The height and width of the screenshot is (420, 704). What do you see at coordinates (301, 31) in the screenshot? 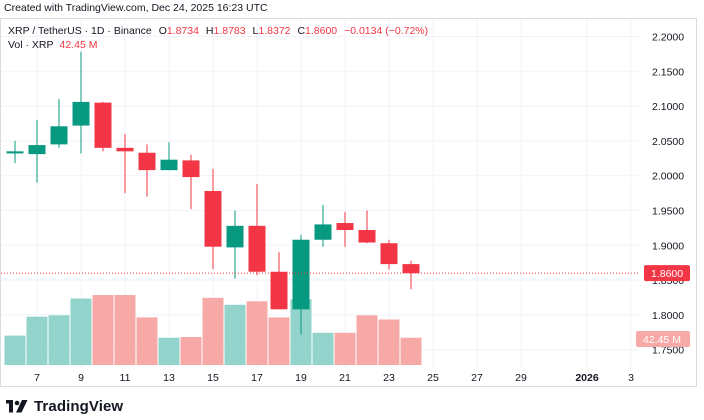
I see `close-label: C` at bounding box center [301, 31].